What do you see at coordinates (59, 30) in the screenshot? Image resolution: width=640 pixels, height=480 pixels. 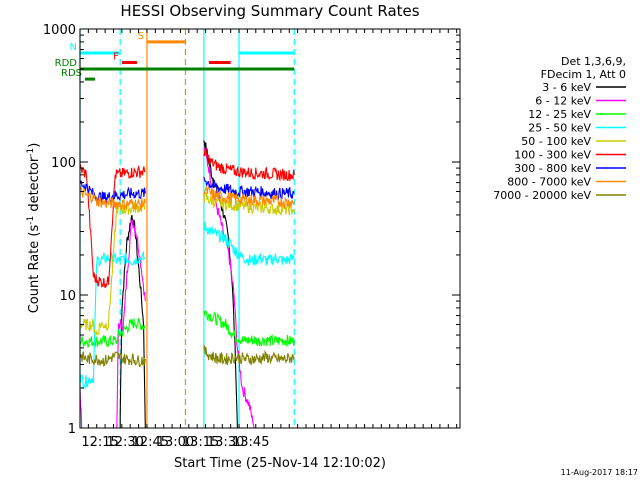 I see `y-tick-label-1000: 1000` at bounding box center [59, 30].